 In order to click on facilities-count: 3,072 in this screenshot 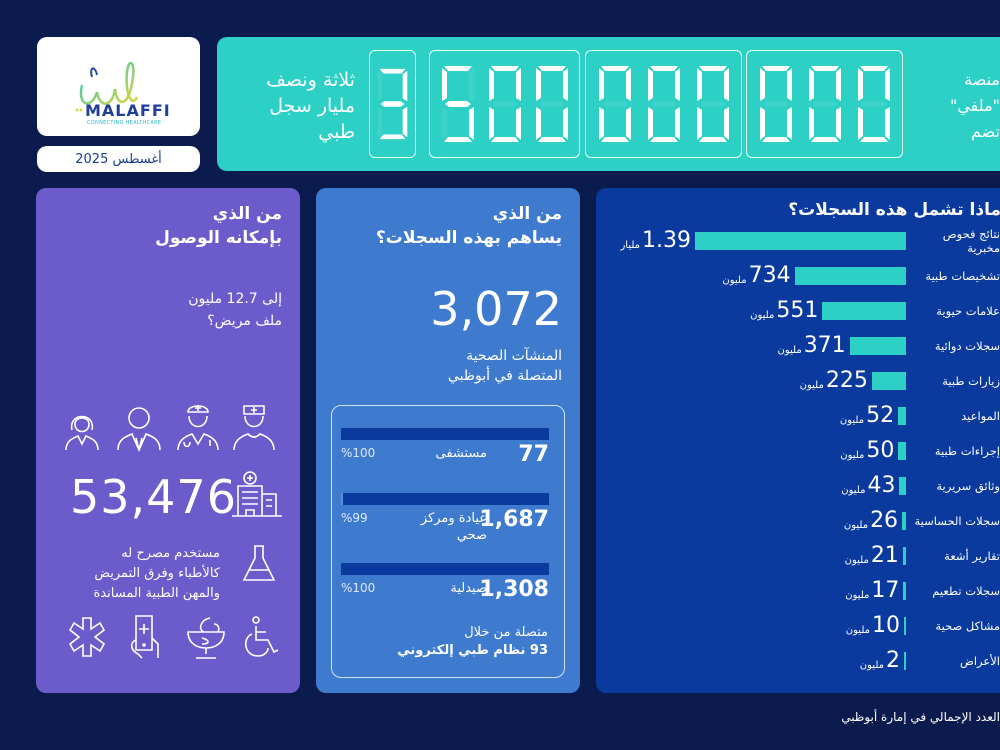, I will do `click(496, 309)`.